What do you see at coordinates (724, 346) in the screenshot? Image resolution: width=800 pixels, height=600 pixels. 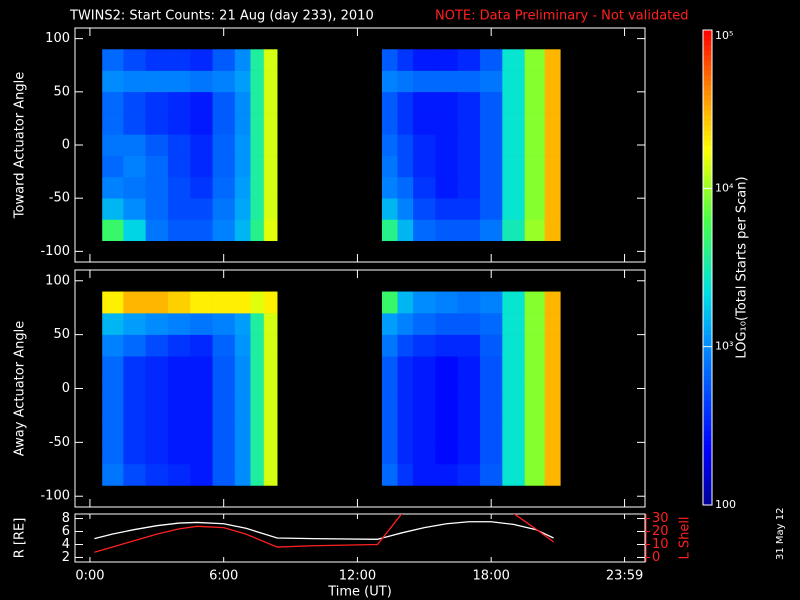 I see `colorbar-tick-label: 10³` at bounding box center [724, 346].